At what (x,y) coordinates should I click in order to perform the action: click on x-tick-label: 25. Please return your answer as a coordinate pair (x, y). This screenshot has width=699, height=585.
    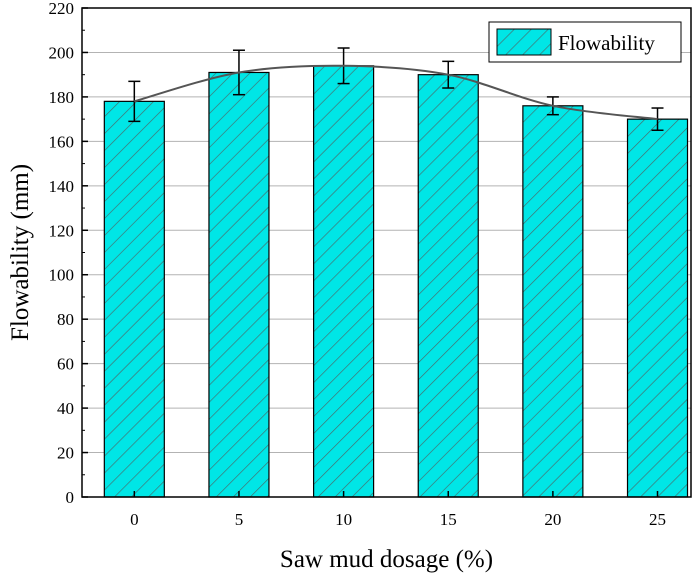
    Looking at the image, I should click on (657, 519).